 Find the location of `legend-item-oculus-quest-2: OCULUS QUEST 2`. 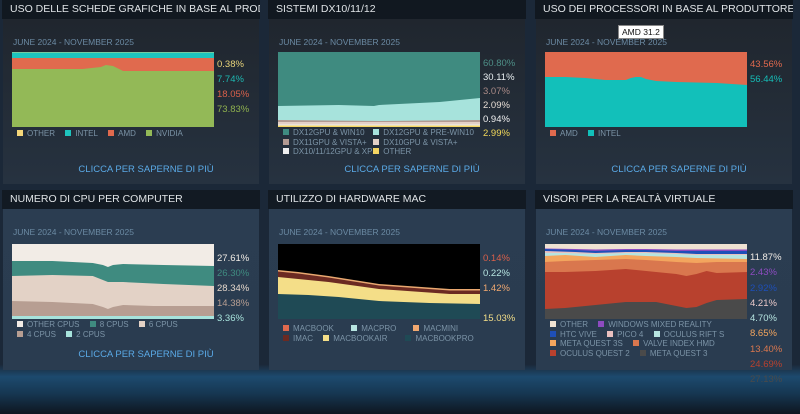

legend-item-oculus-quest-2: OCULUS QUEST 2 is located at coordinates (590, 354).